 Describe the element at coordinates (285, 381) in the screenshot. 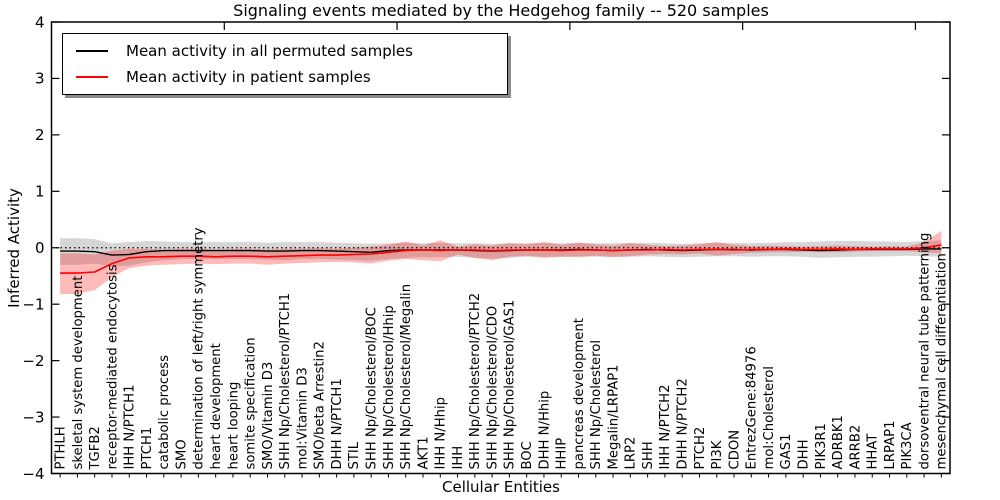

I see `x-category-label: SHH Np/Cholesterol/PTCH1` at that location.